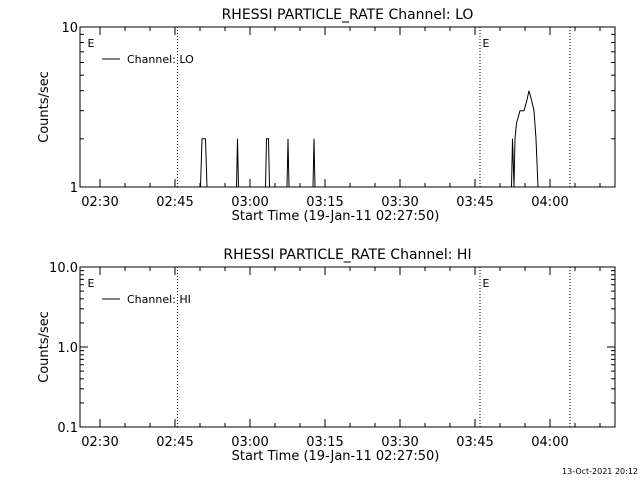  Describe the element at coordinates (336, 456) in the screenshot. I see `panel-2-x-axis-label: Start Time (19-Jan-11 02:27:50)` at that location.